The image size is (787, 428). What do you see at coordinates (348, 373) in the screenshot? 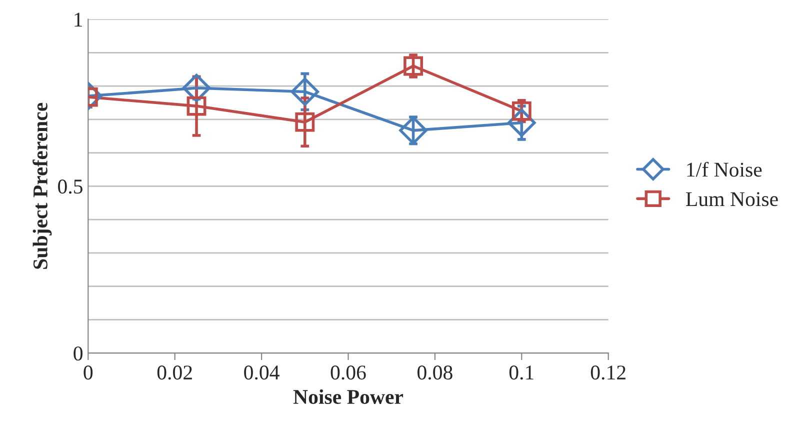
I see `x-tick-label: 0.06` at bounding box center [348, 373].